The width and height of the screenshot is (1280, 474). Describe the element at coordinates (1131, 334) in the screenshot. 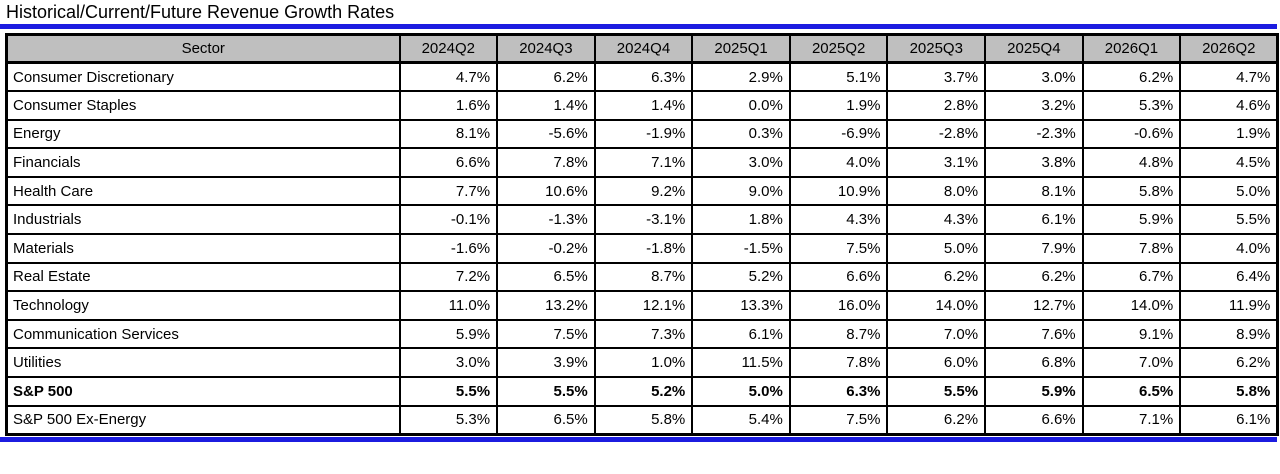

I see `growth-value-cell: 9.1%` at that location.